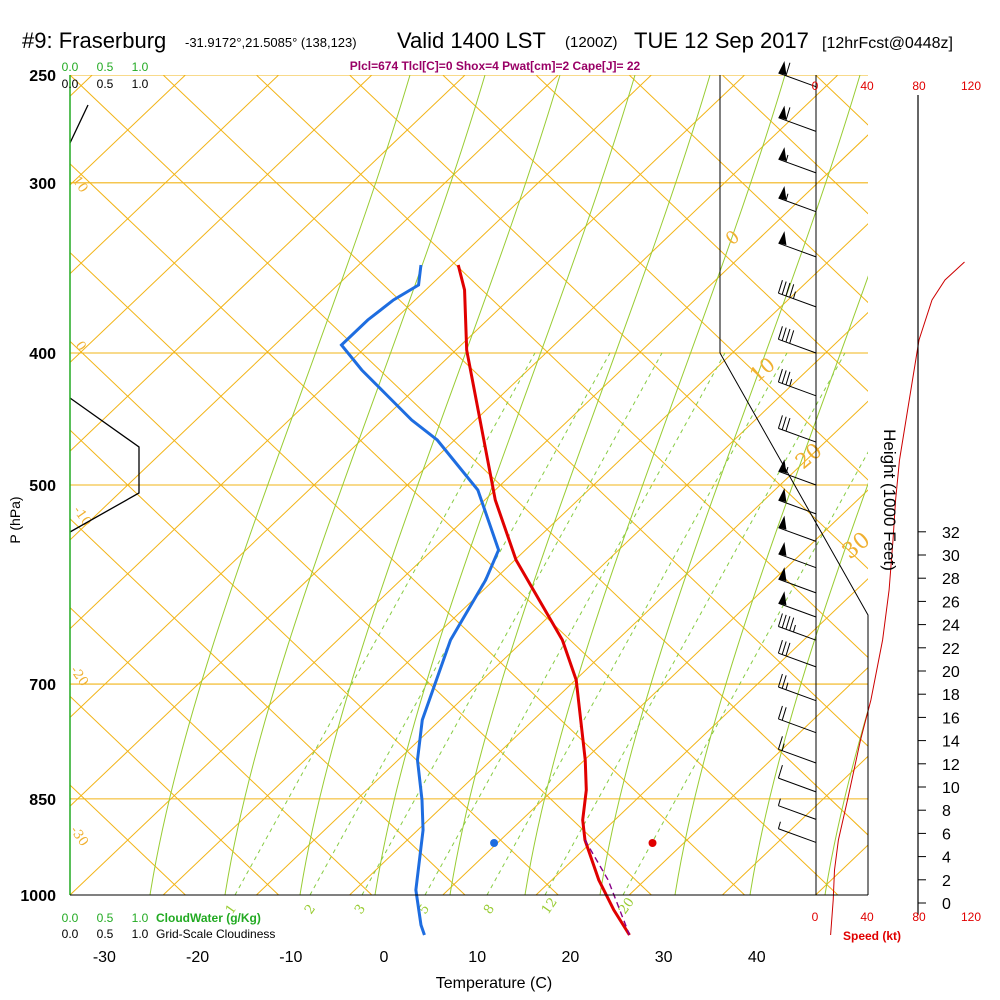  I want to click on cloudiness-line, so click(104, 465).